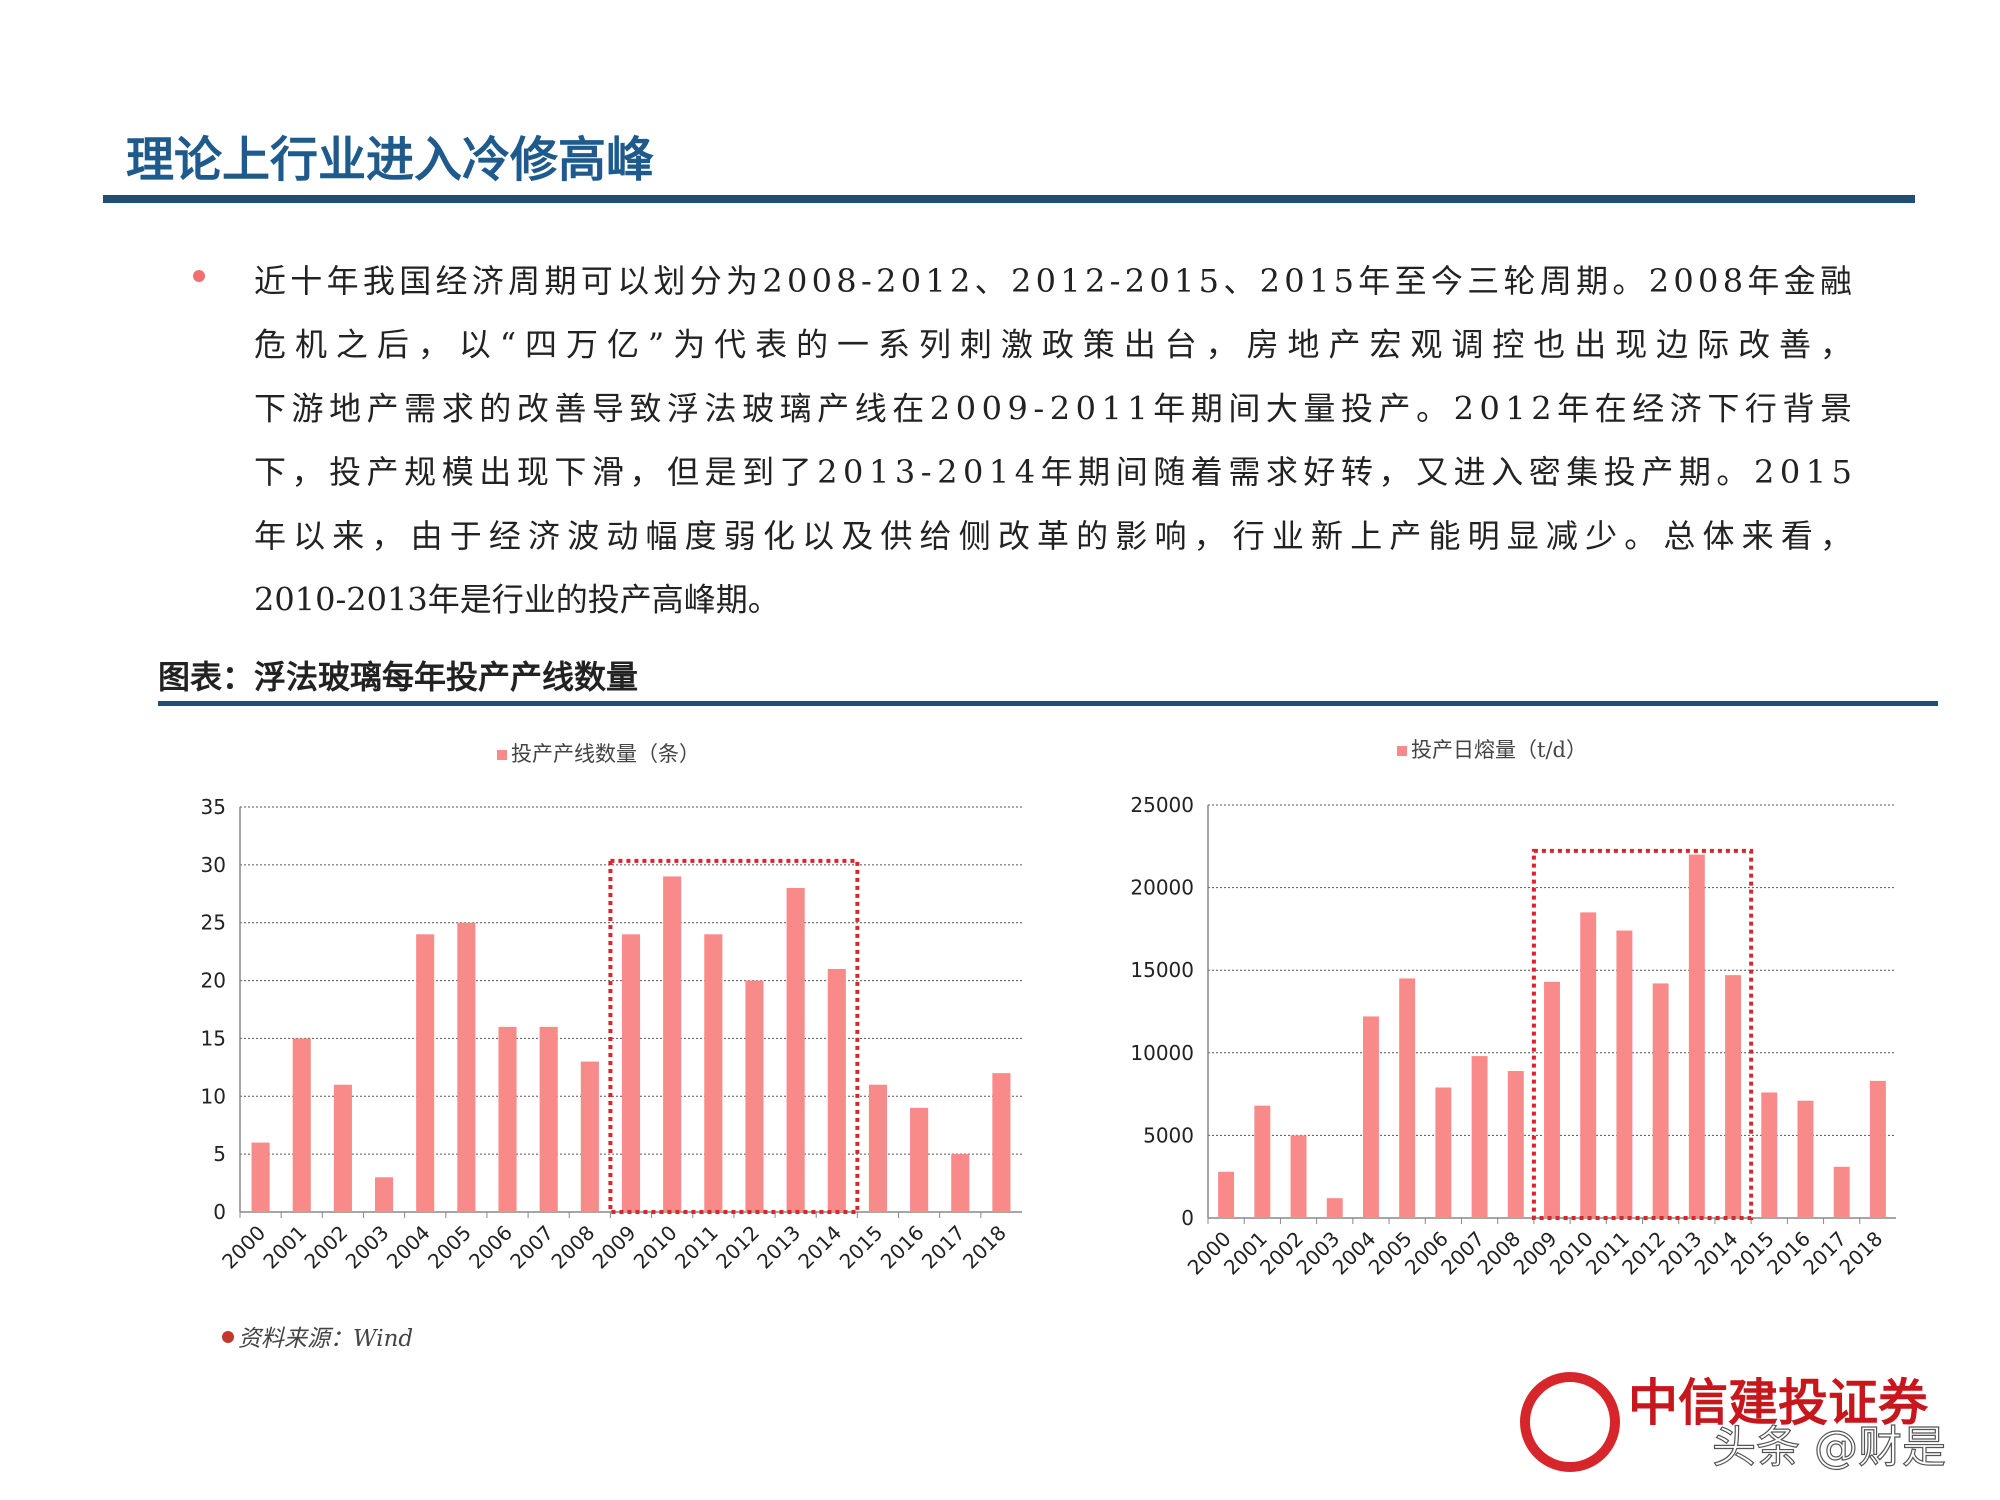 The width and height of the screenshot is (2000, 1500). I want to click on legend-label: 投产日熔量（t/d）, so click(1499, 750).